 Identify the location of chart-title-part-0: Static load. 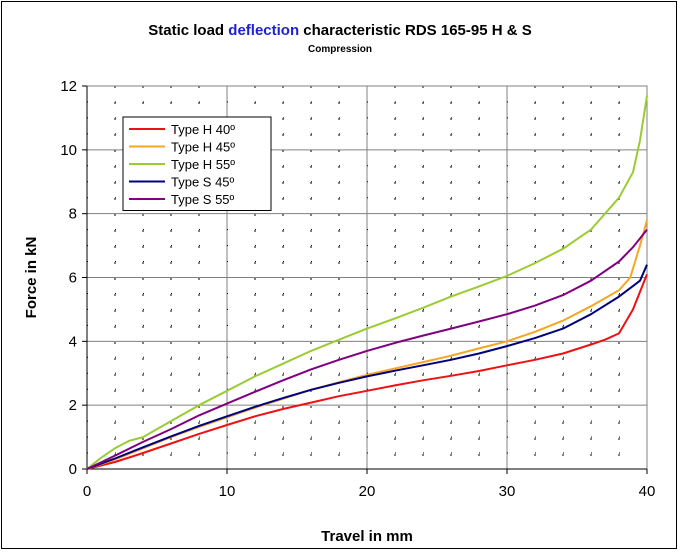
(188, 30).